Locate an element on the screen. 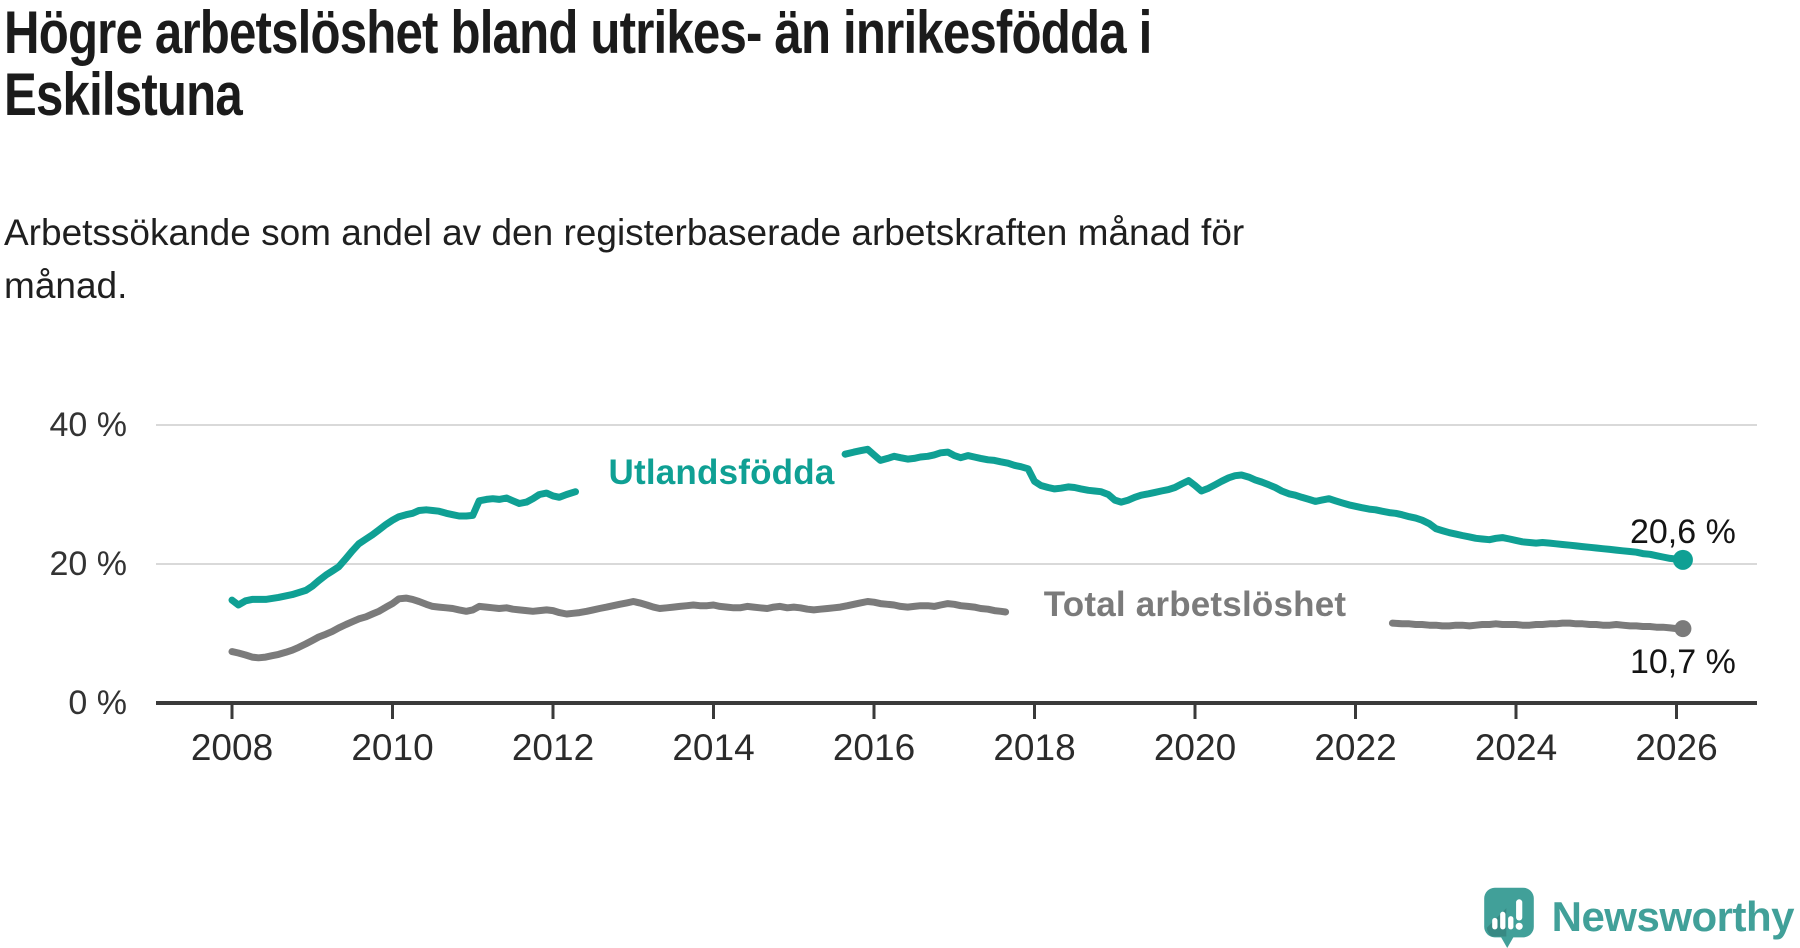 This screenshot has width=1800, height=948. newsworthy-wordmark: Newsworthy is located at coordinates (1673, 916).